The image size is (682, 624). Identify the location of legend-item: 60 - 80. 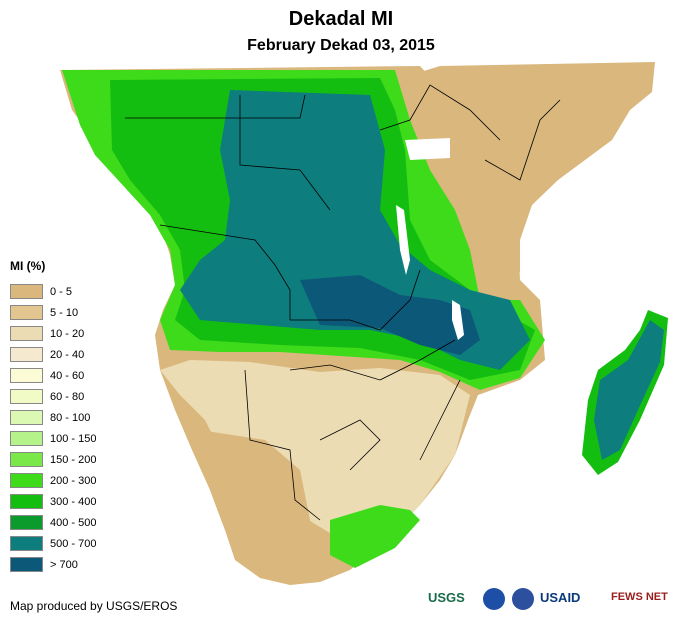
(53, 396).